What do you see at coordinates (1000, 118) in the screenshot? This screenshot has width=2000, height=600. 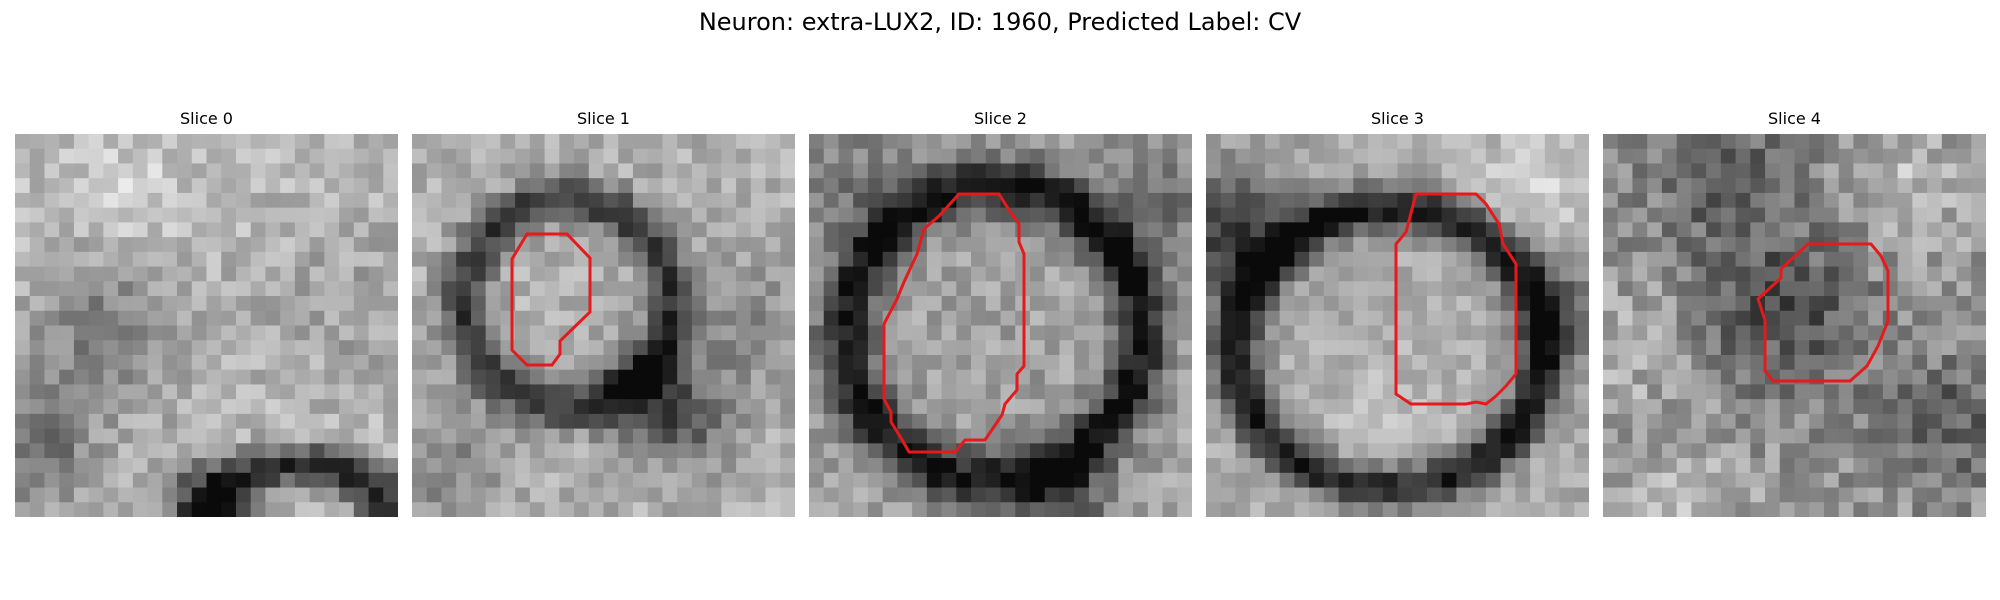 I see `slice-title-2: Slice 2` at bounding box center [1000, 118].